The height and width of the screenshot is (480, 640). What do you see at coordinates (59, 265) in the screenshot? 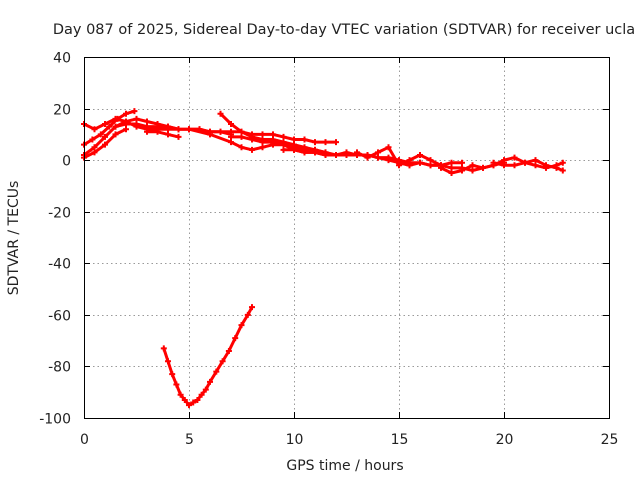
I see `y-tick-label: -40` at bounding box center [59, 265].